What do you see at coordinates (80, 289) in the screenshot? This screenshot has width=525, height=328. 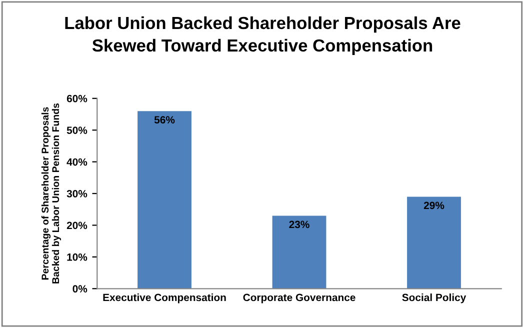 I see `y-tick-label: 0%` at bounding box center [80, 289].